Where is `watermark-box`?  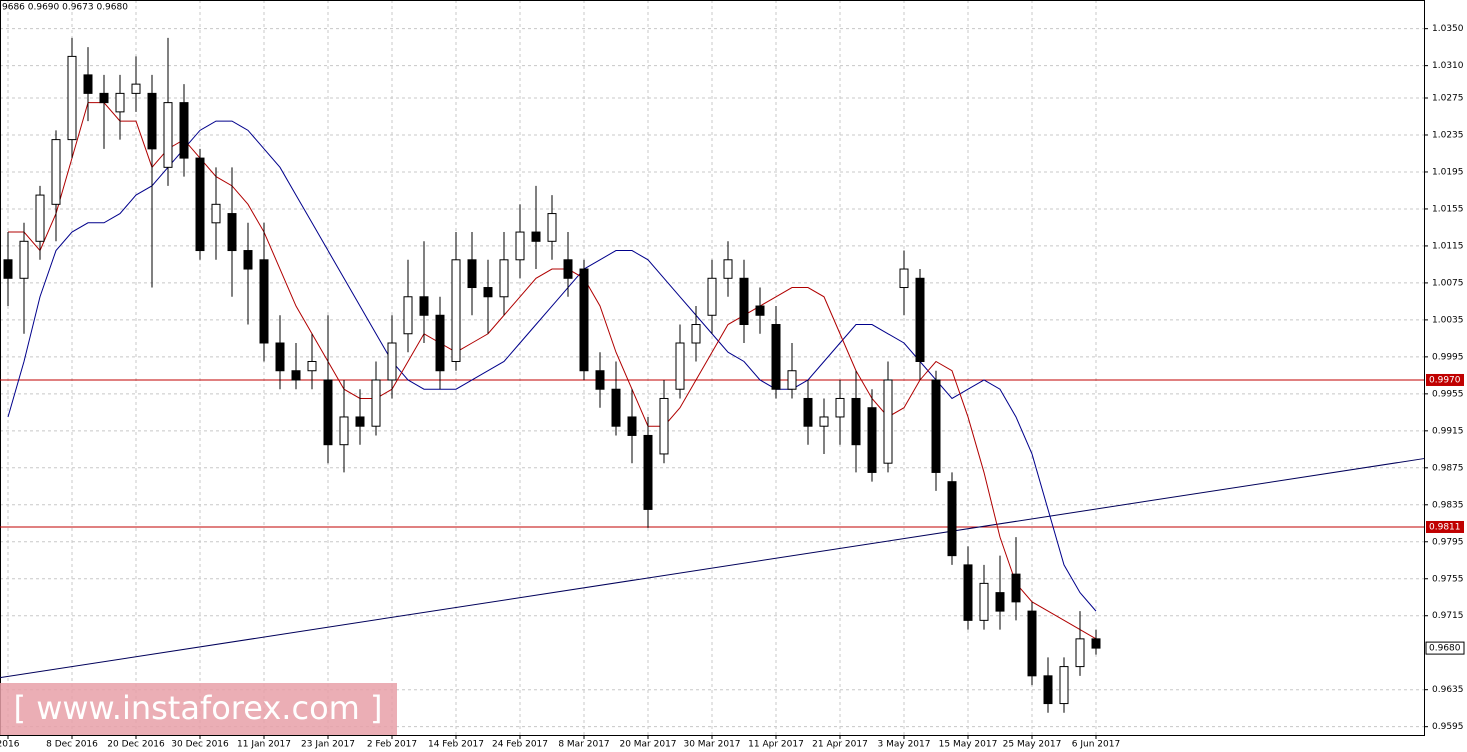 watermark-box is located at coordinates (198, 709).